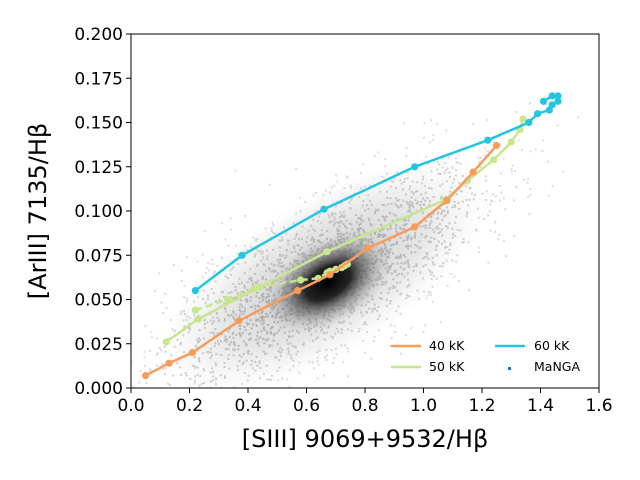 The height and width of the screenshot is (480, 640). I want to click on y-tick-label: 0.175, so click(98, 79).